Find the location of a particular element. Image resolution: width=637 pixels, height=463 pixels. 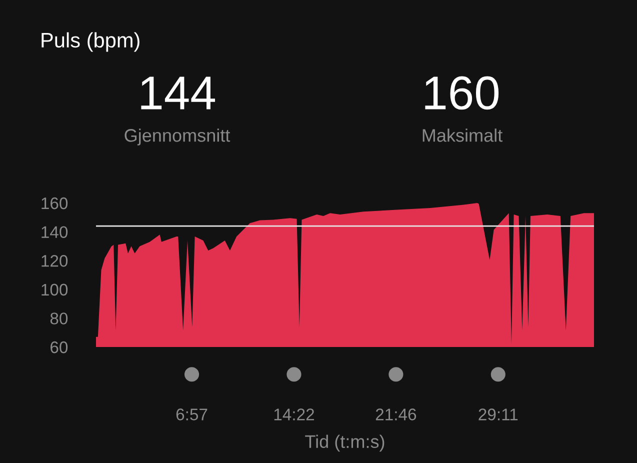

text: 160 is located at coordinates (462, 93).